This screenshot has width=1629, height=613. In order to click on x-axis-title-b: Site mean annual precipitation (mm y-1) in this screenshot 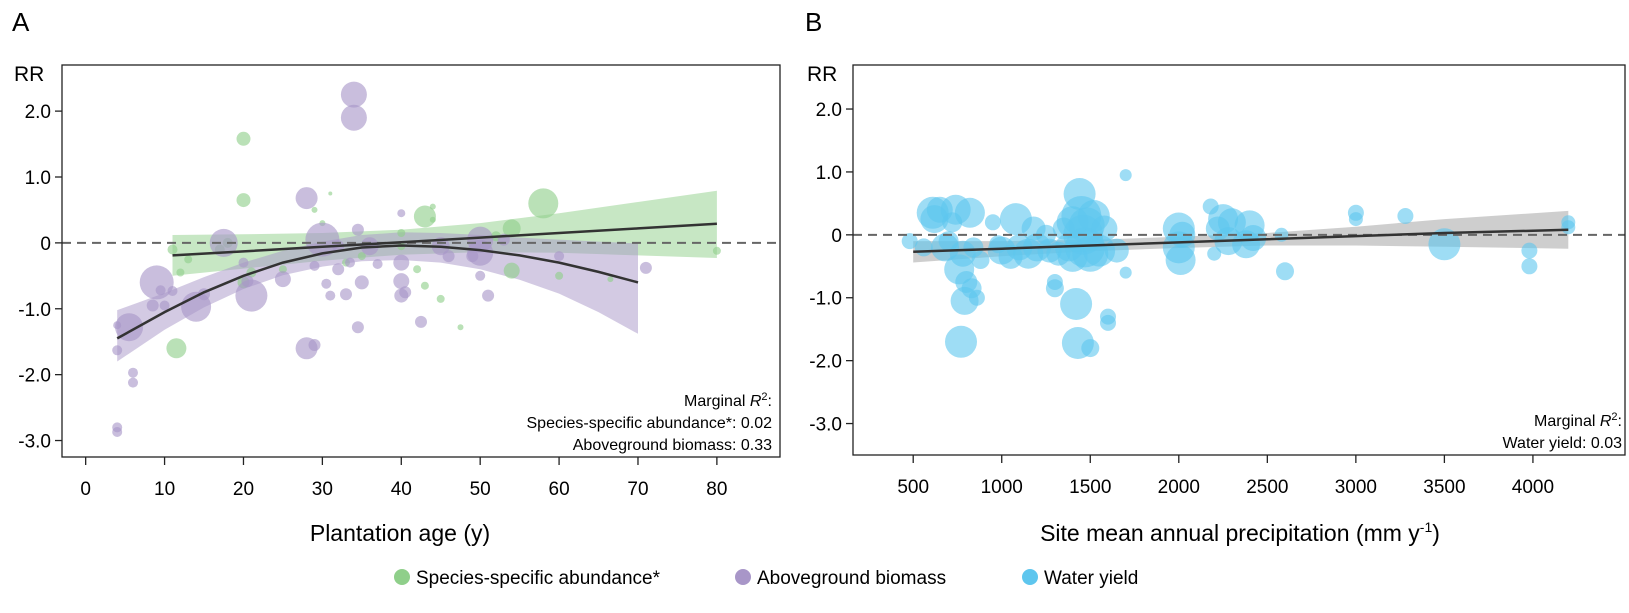, I will do `click(1240, 532)`.